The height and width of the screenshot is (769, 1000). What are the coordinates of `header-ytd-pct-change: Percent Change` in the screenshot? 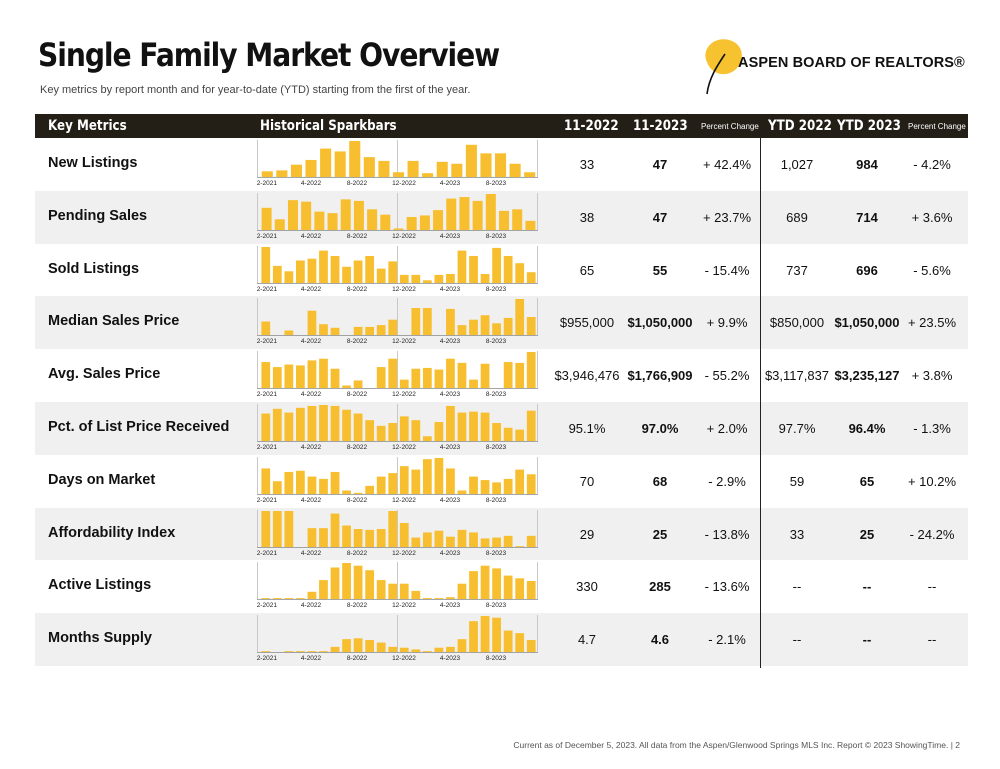 It's located at (937, 126).